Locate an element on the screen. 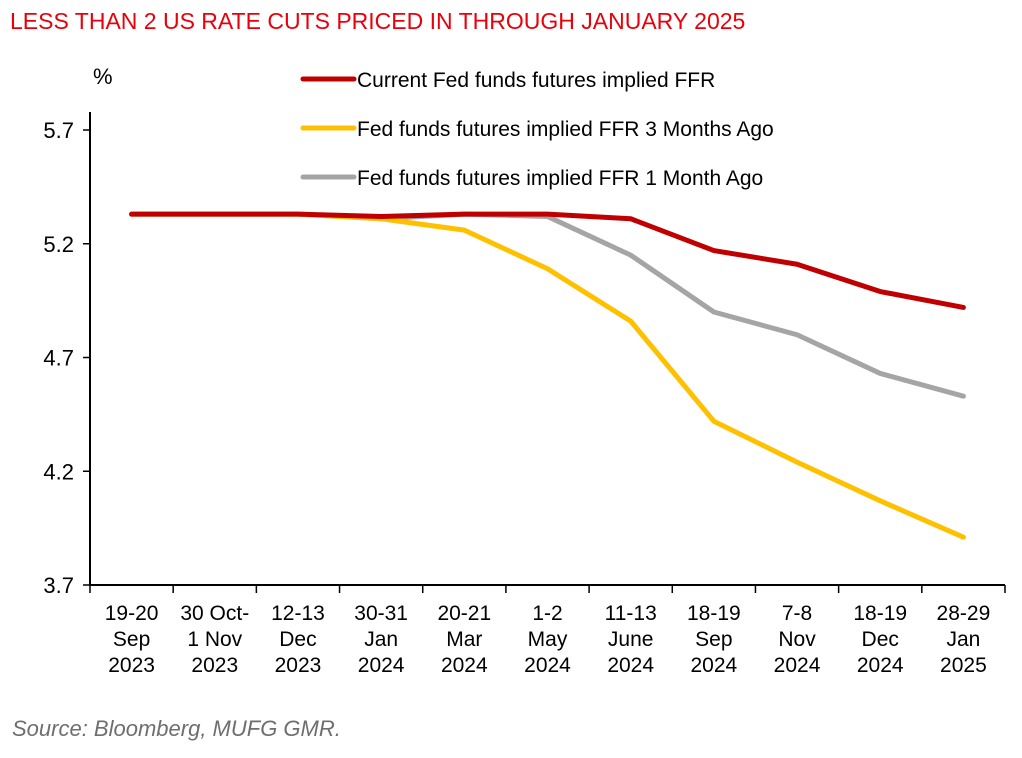 This screenshot has height=758, width=1022. x-tick-label: 28-29 is located at coordinates (964, 613).